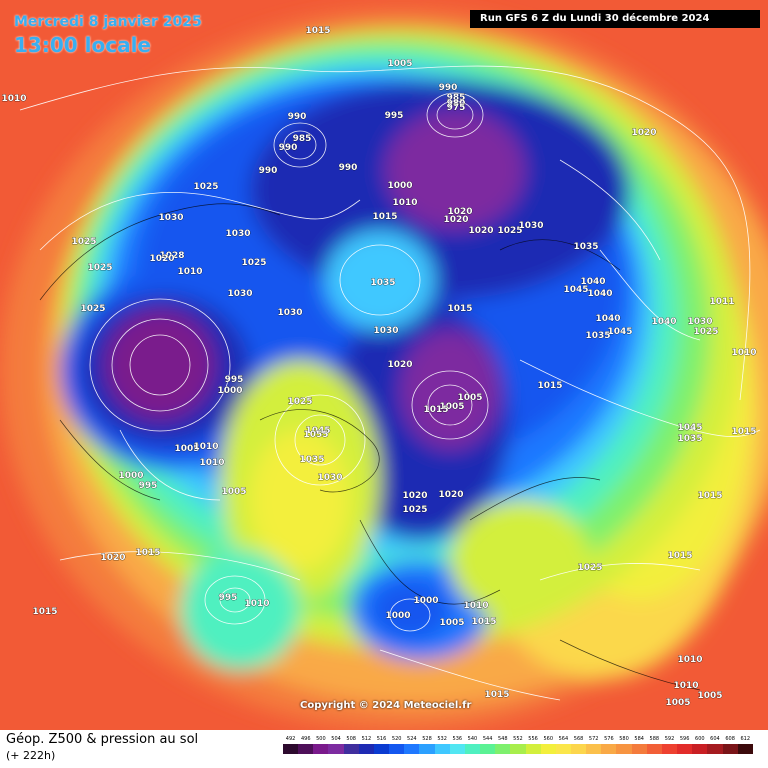 The height and width of the screenshot is (768, 768). Describe the element at coordinates (396, 739) in the screenshot. I see `scale-label: 520` at that location.